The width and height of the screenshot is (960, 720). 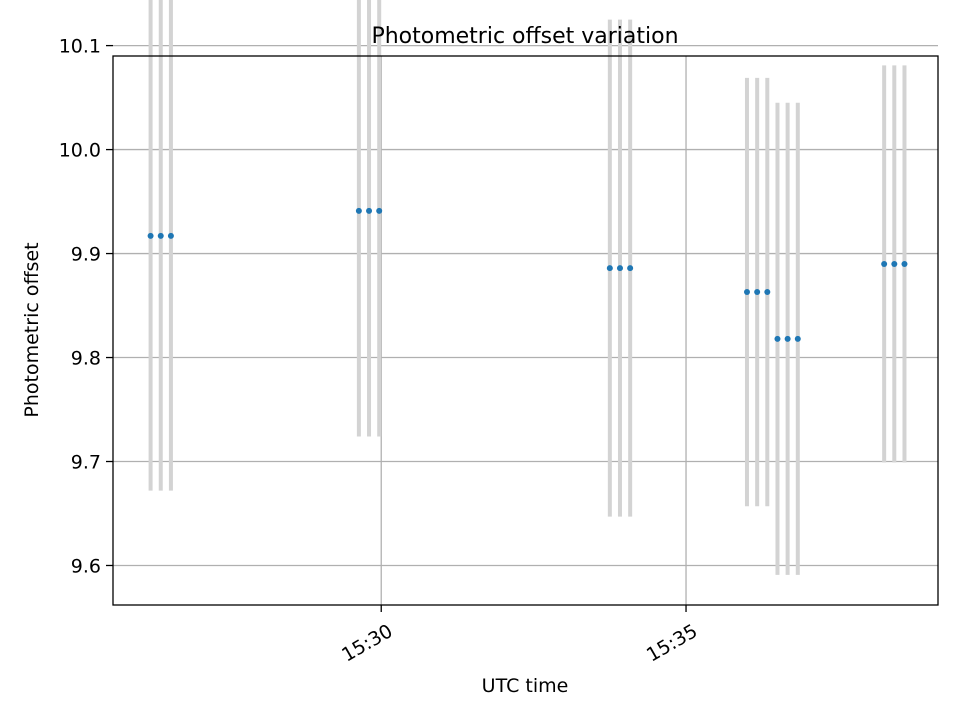 What do you see at coordinates (32, 329) in the screenshot?
I see `y-axis-label: Photometric offset` at bounding box center [32, 329].